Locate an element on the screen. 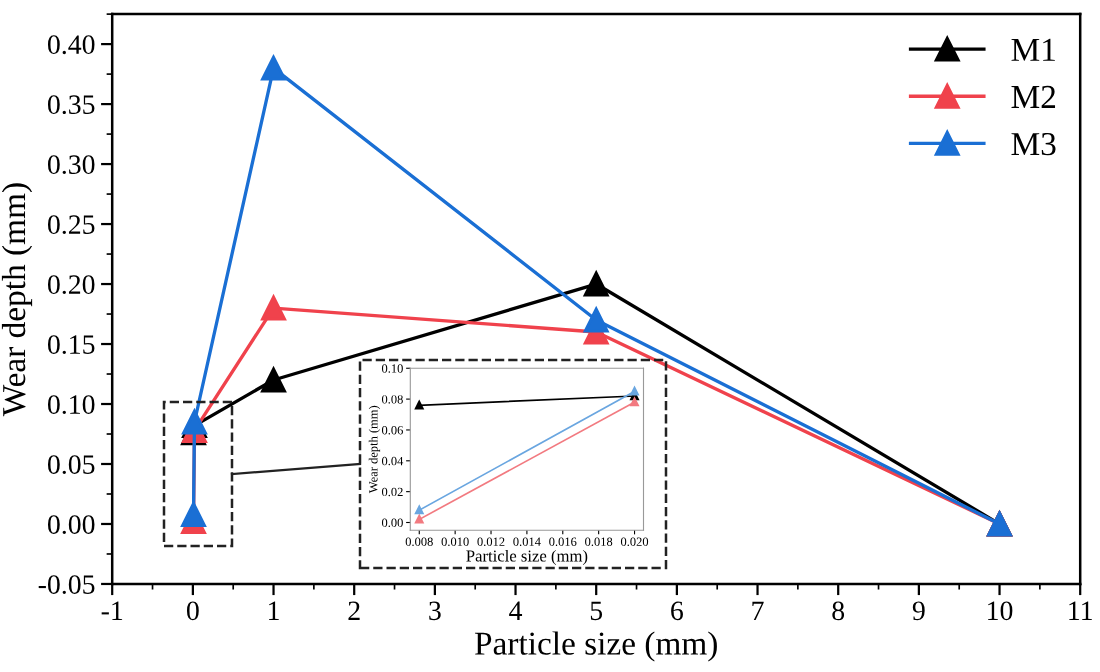 The height and width of the screenshot is (672, 1100). x-tick-label: -1 is located at coordinates (112, 610).